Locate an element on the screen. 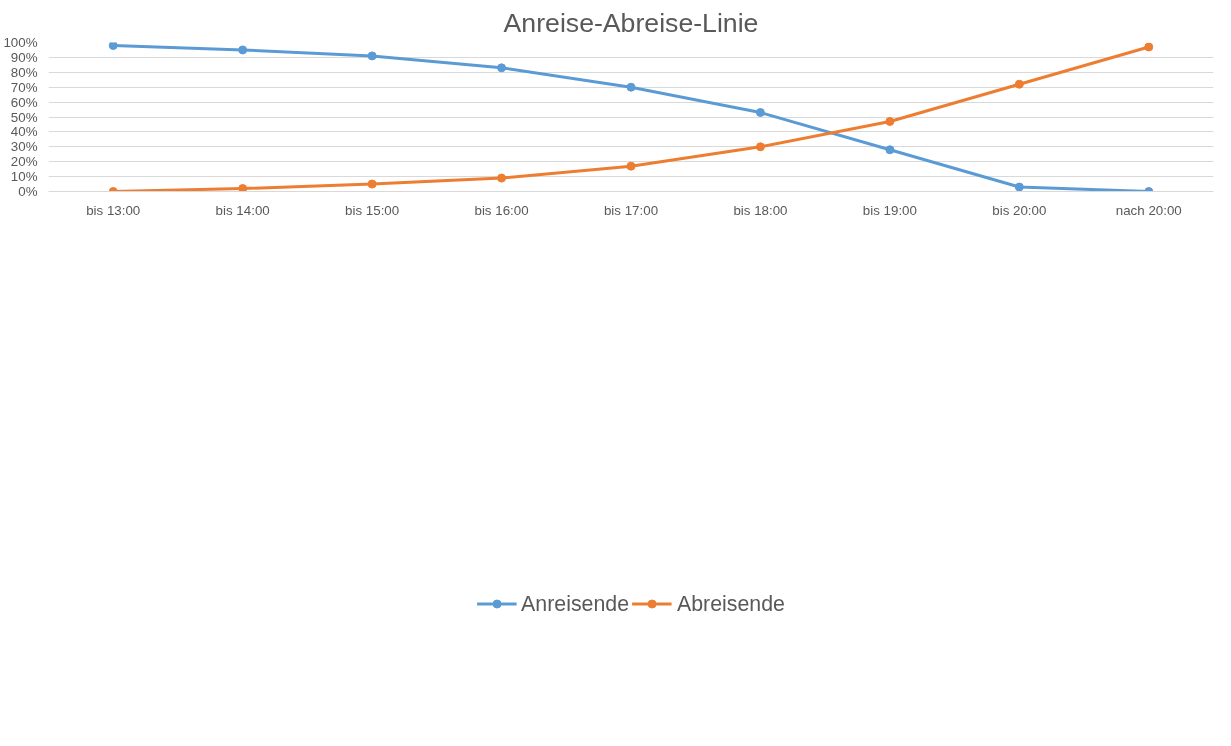 The height and width of the screenshot is (746, 1231). y-tick-label: 40% is located at coordinates (24, 132).